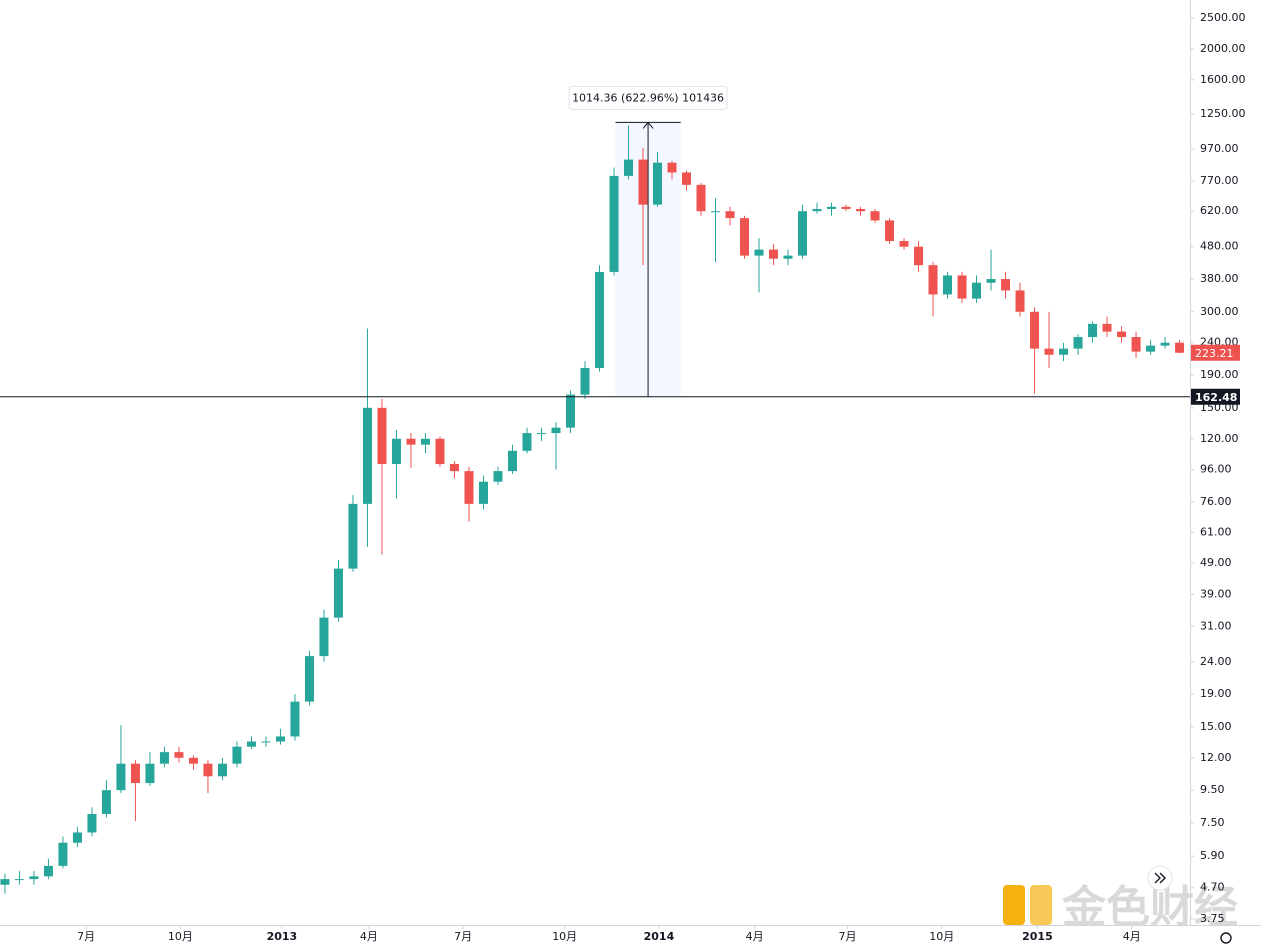 The image size is (1261, 947). Describe the element at coordinates (1216, 532) in the screenshot. I see `y-tick-label: 61.00` at that location.